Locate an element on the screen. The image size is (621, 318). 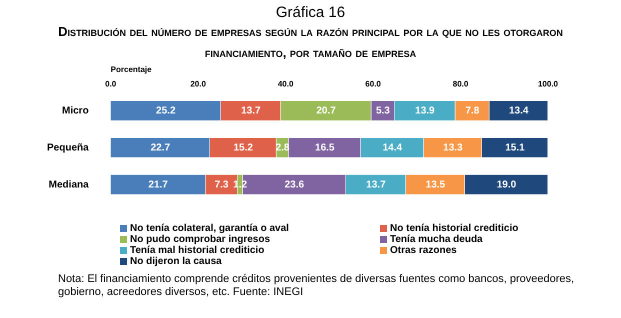
data-label: 13.5 is located at coordinates (436, 184).